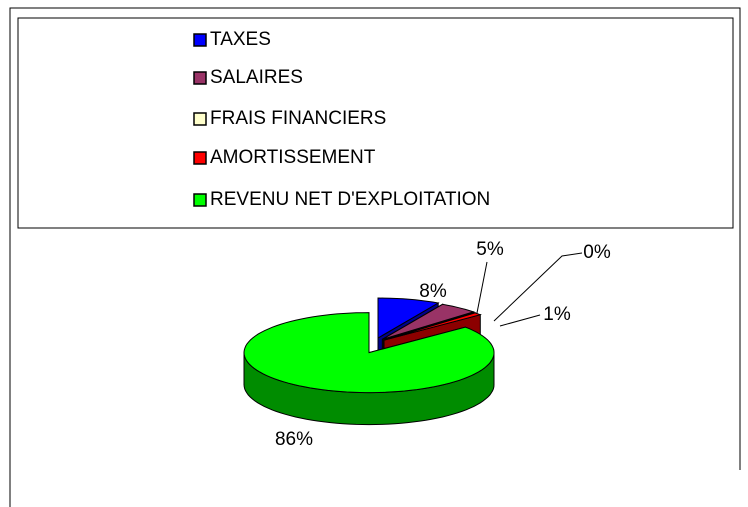  Describe the element at coordinates (490, 249) in the screenshot. I see `data-label: 5%` at that location.